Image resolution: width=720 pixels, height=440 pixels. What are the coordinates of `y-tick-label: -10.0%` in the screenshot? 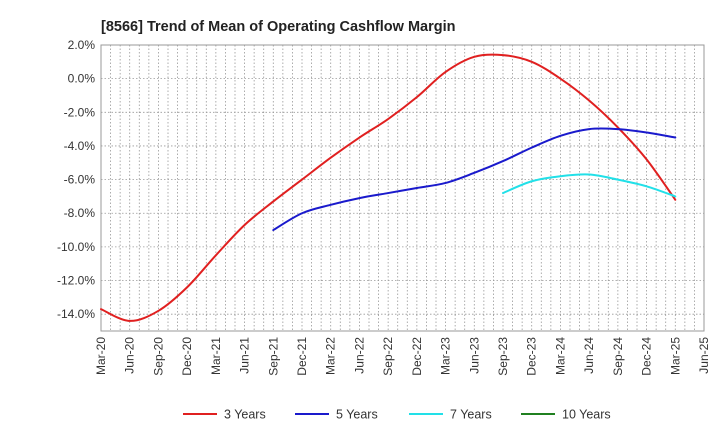 It's located at (76, 247).